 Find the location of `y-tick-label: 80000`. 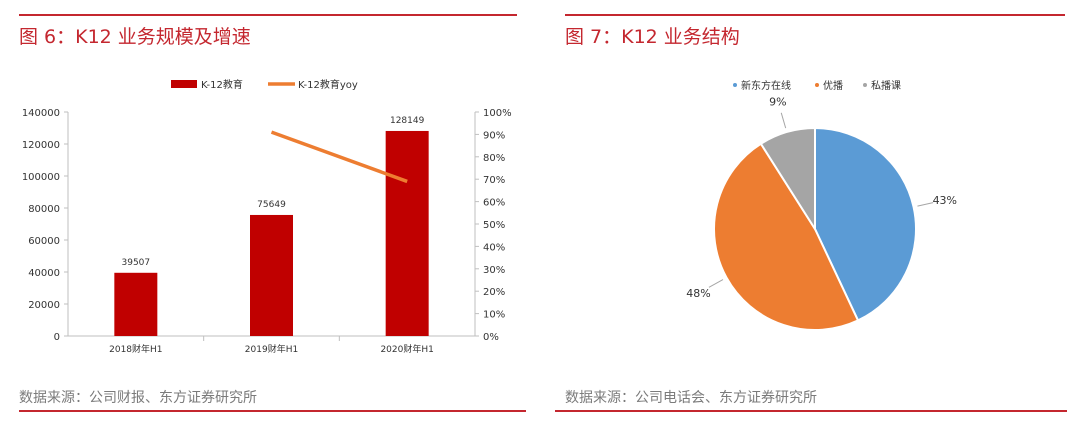

y-tick-label: 80000 is located at coordinates (44, 209).